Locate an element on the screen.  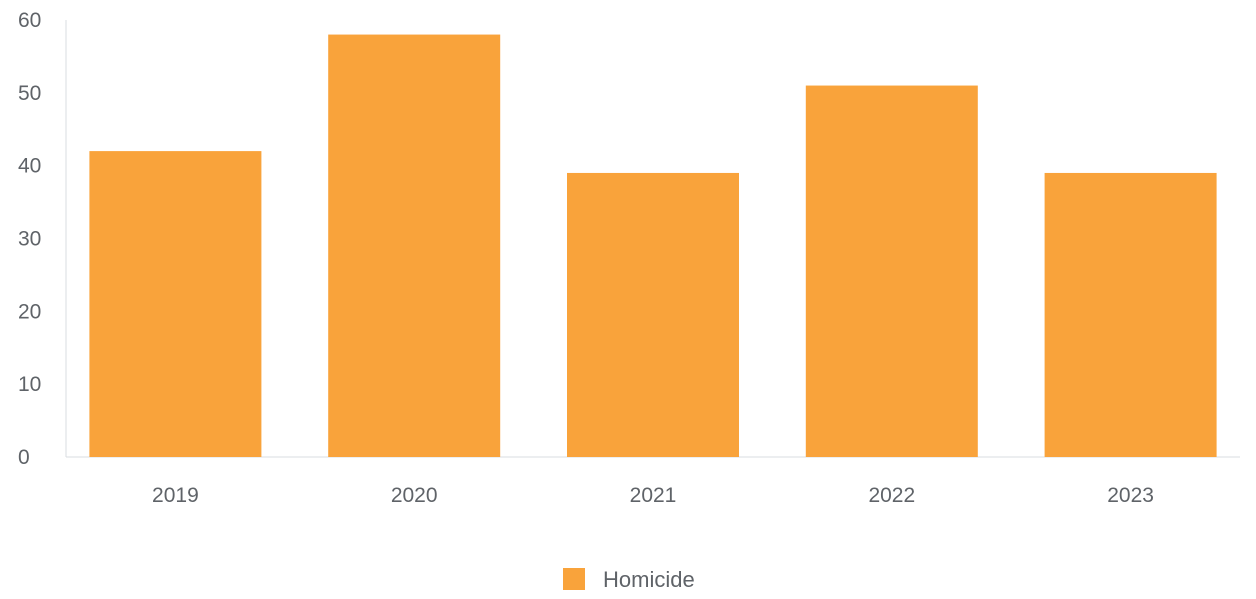
y-tick-label: 10 is located at coordinates (29, 384).